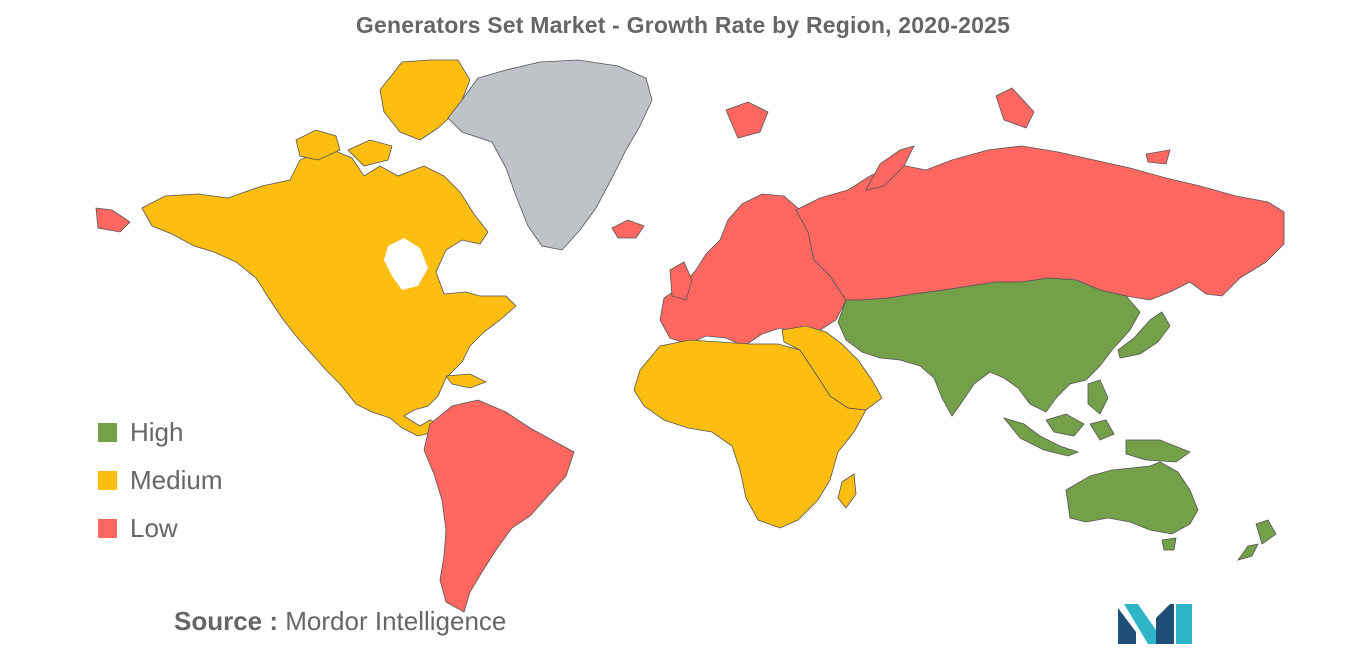  I want to click on legend-swatch-medium, so click(107, 480).